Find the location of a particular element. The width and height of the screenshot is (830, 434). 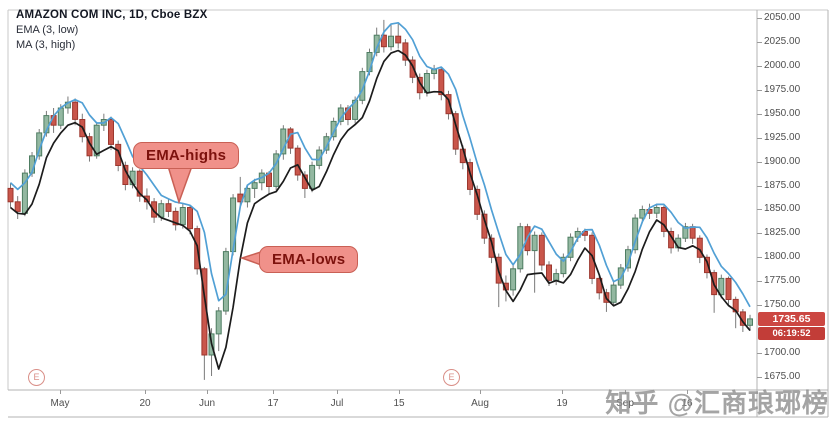

bar-countdown-badge: 06:19:52 is located at coordinates (791, 333).